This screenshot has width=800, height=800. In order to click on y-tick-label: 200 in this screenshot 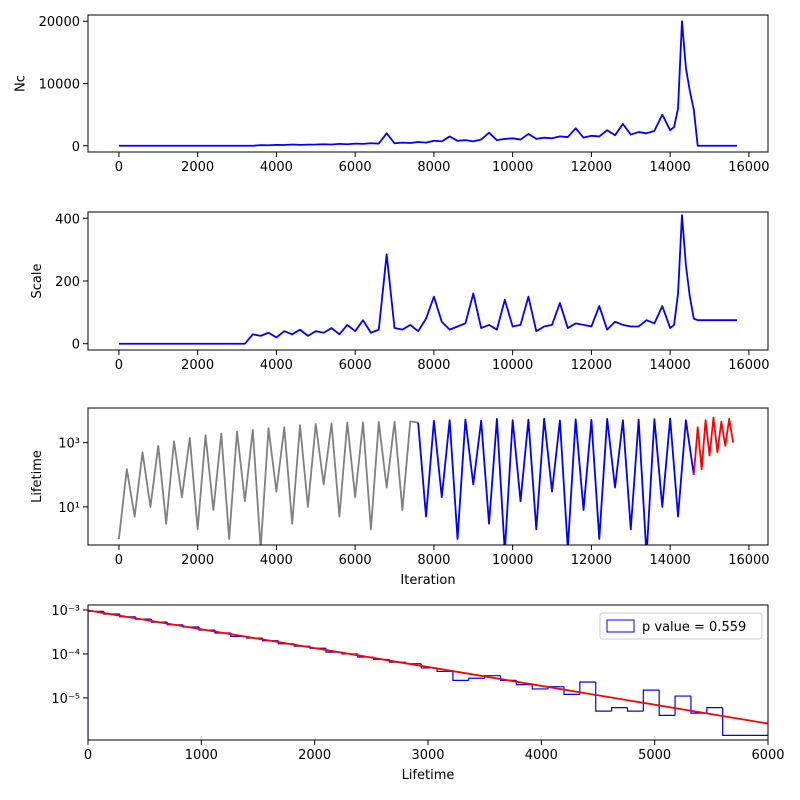, I will do `click(67, 282)`.